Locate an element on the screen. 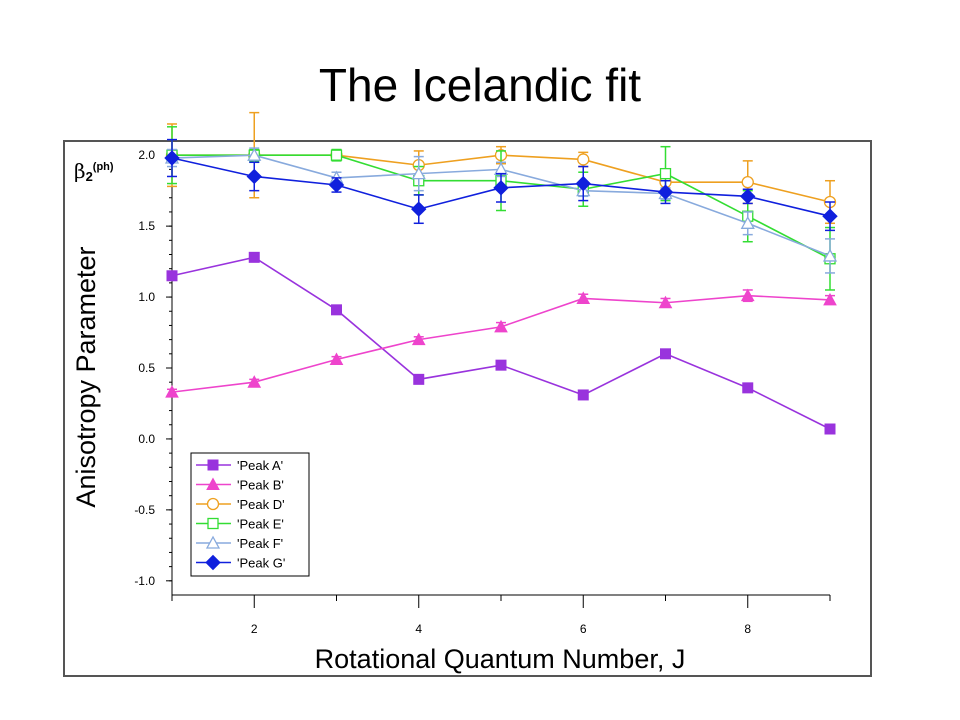 The height and width of the screenshot is (720, 960). legend-box is located at coordinates (250, 514).